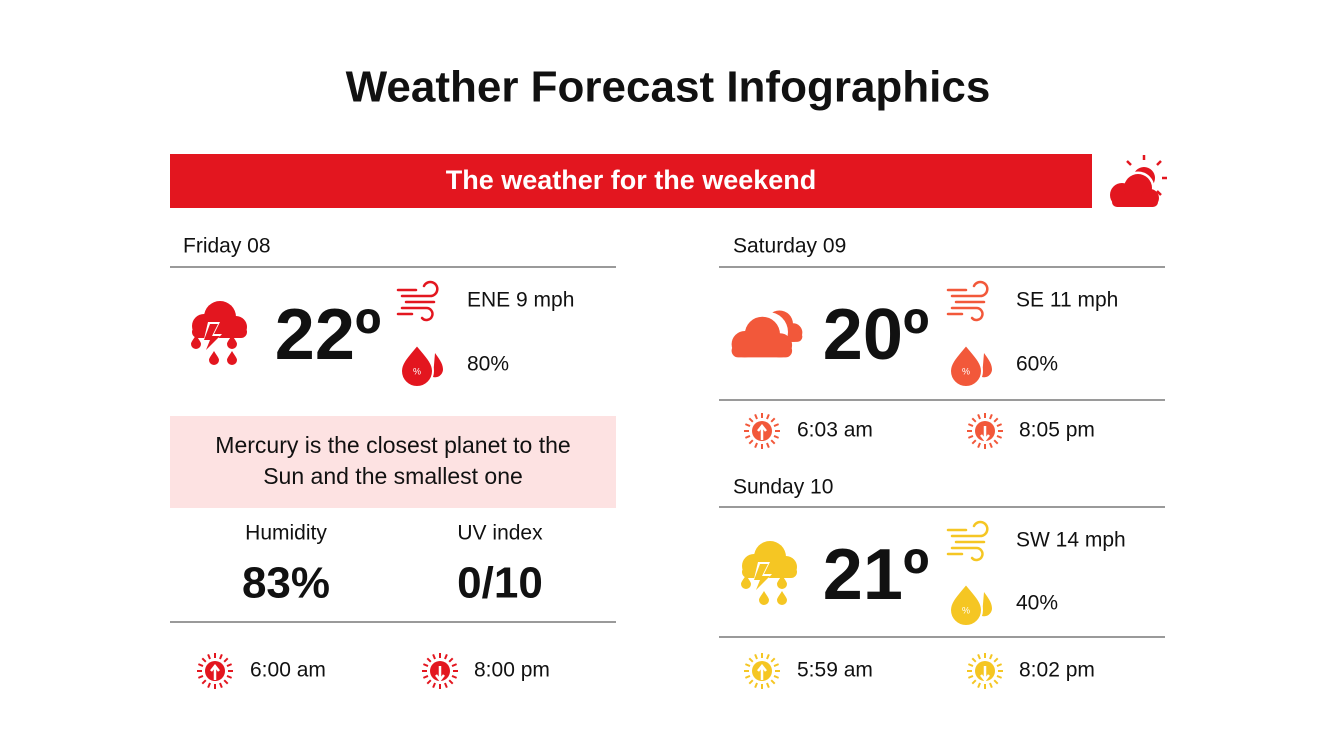  I want to click on wind: SW 14 mph, so click(1071, 540).